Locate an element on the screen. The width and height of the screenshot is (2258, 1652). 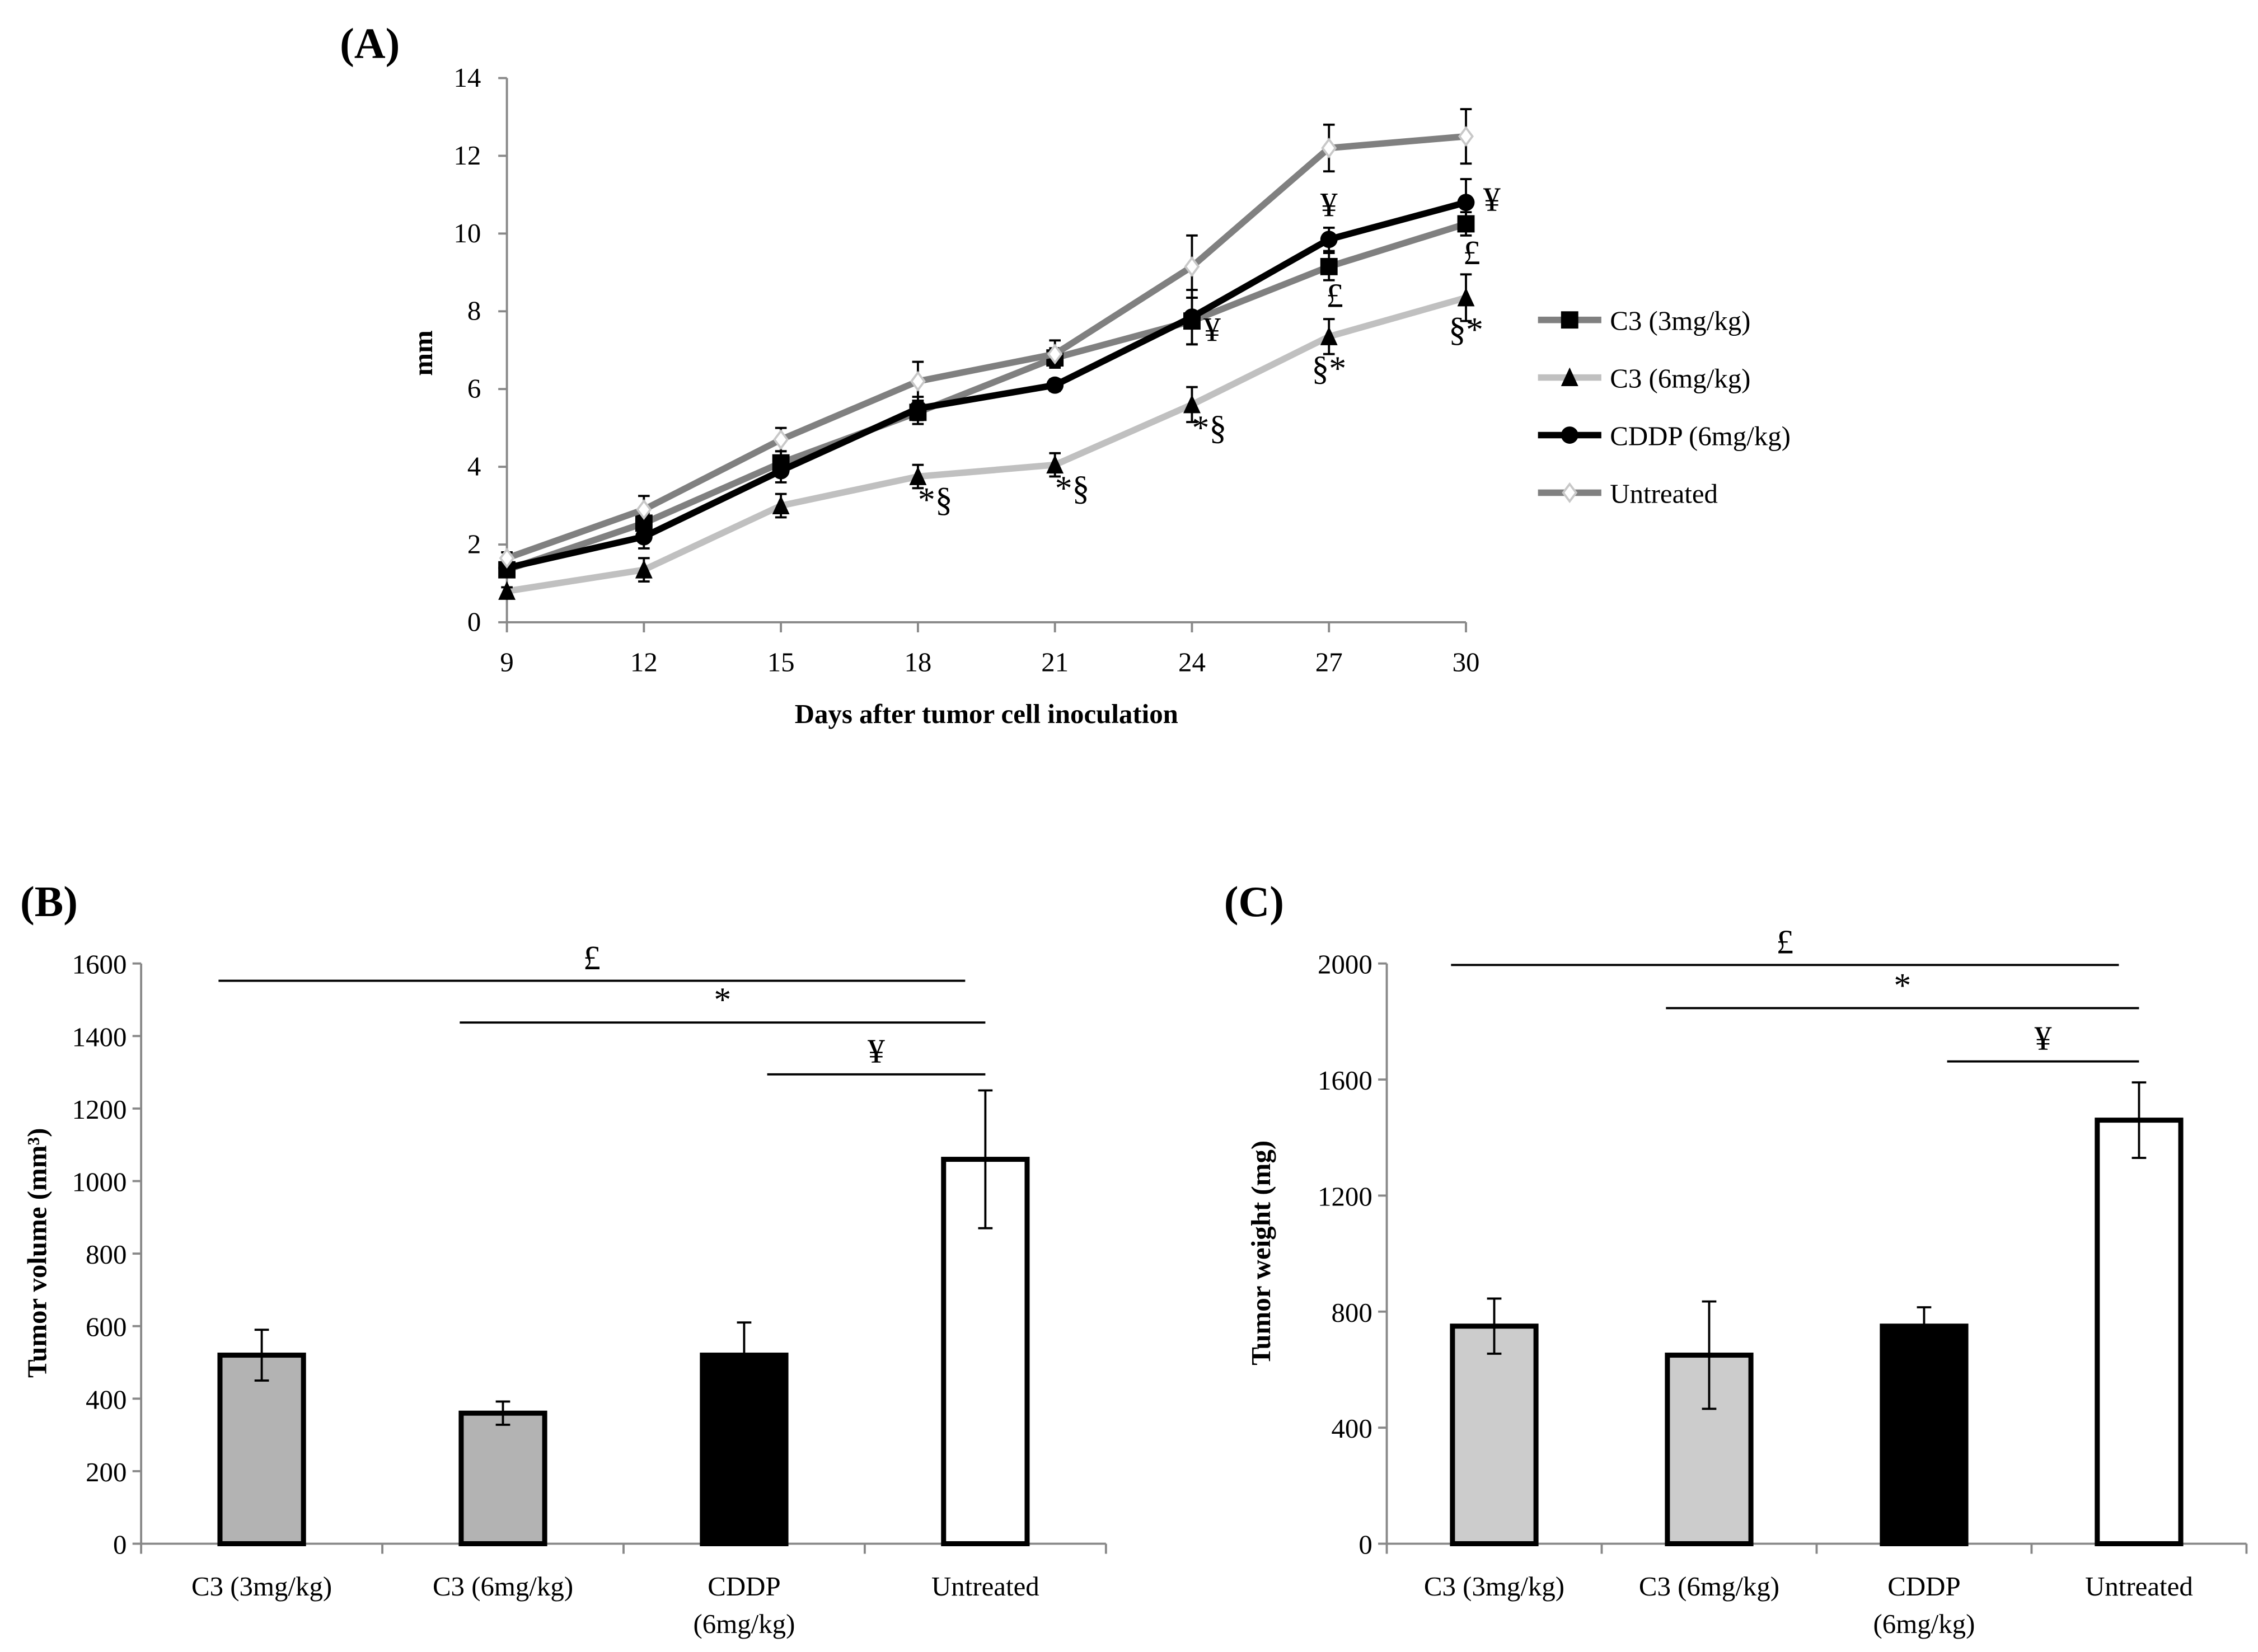
significance-symbol: ¥ is located at coordinates (2043, 1039).